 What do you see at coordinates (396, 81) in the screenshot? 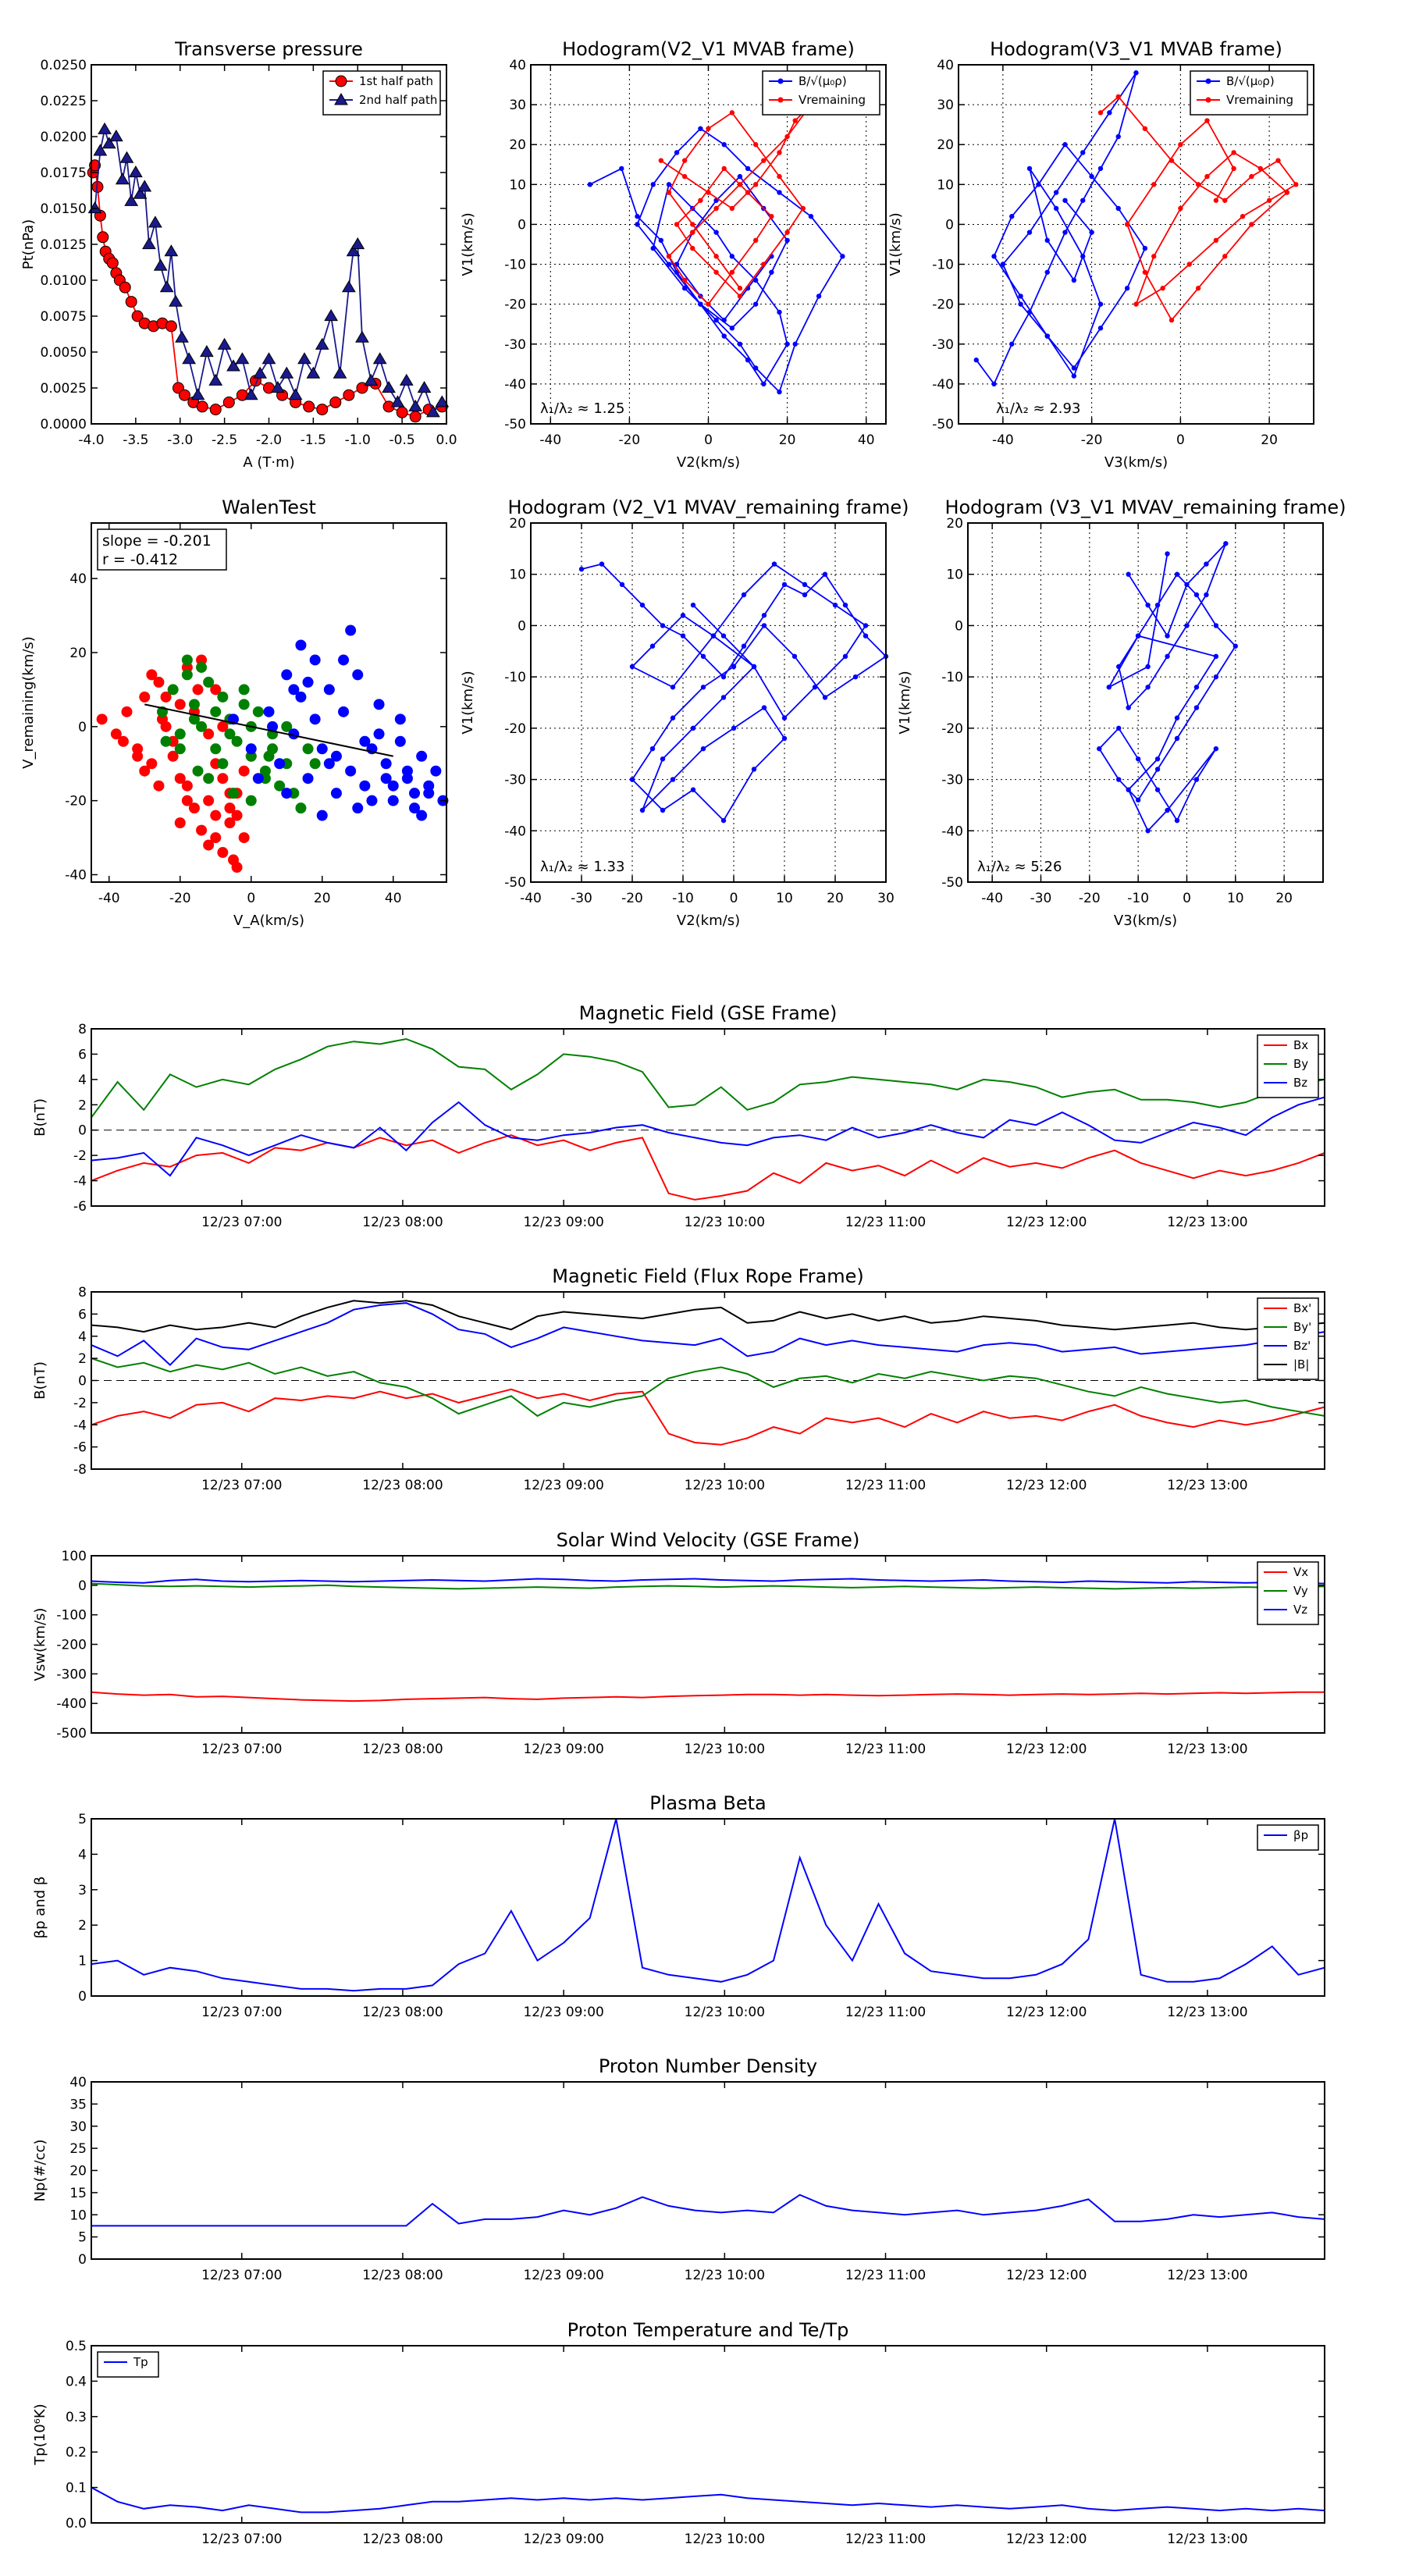
I see `legend-label: 1st half path` at bounding box center [396, 81].